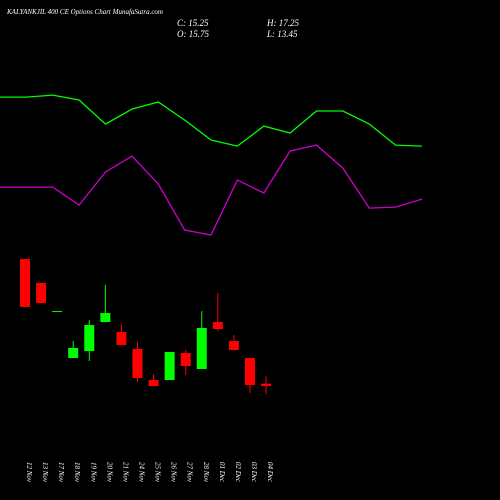  Describe the element at coordinates (190, 472) in the screenshot. I see `x-tick-label: 27 Nov` at that location.